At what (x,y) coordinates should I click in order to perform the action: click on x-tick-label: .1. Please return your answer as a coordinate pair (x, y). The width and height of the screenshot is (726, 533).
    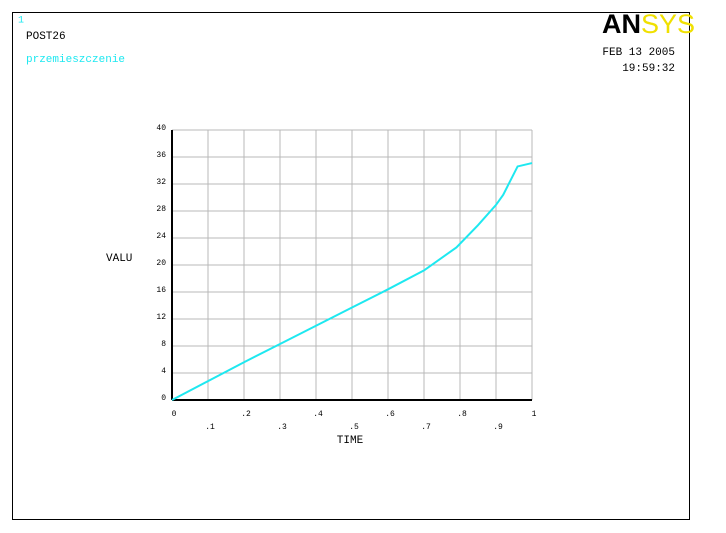
    Looking at the image, I should click on (210, 427).